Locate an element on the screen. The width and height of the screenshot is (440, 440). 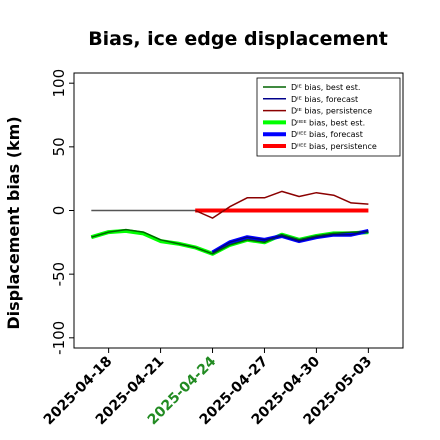
y-axis-label: Displacement bias (km) is located at coordinates (13, 222).